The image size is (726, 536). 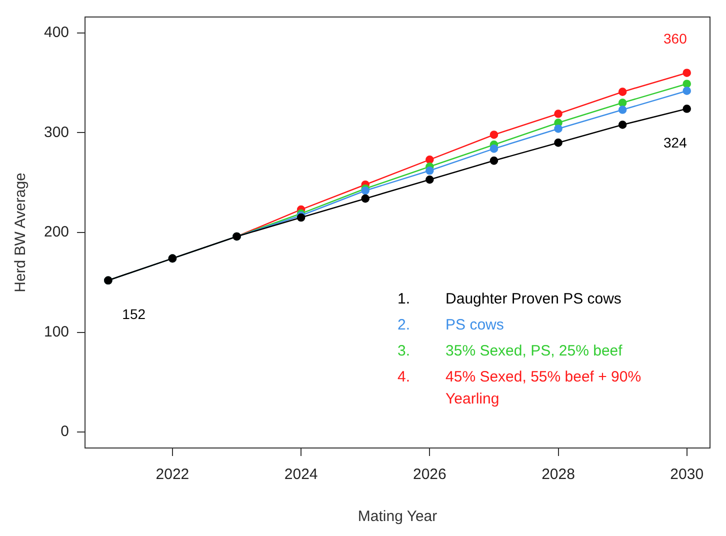 What do you see at coordinates (173, 475) in the screenshot?
I see `x-tick-label: 2022` at bounding box center [173, 475].